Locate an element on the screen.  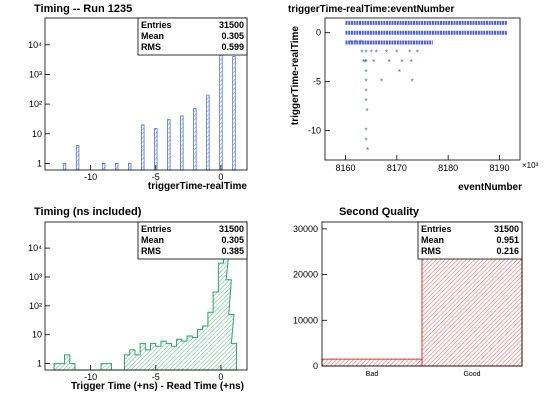
timing-stats-label: Mean is located at coordinates (152, 36).